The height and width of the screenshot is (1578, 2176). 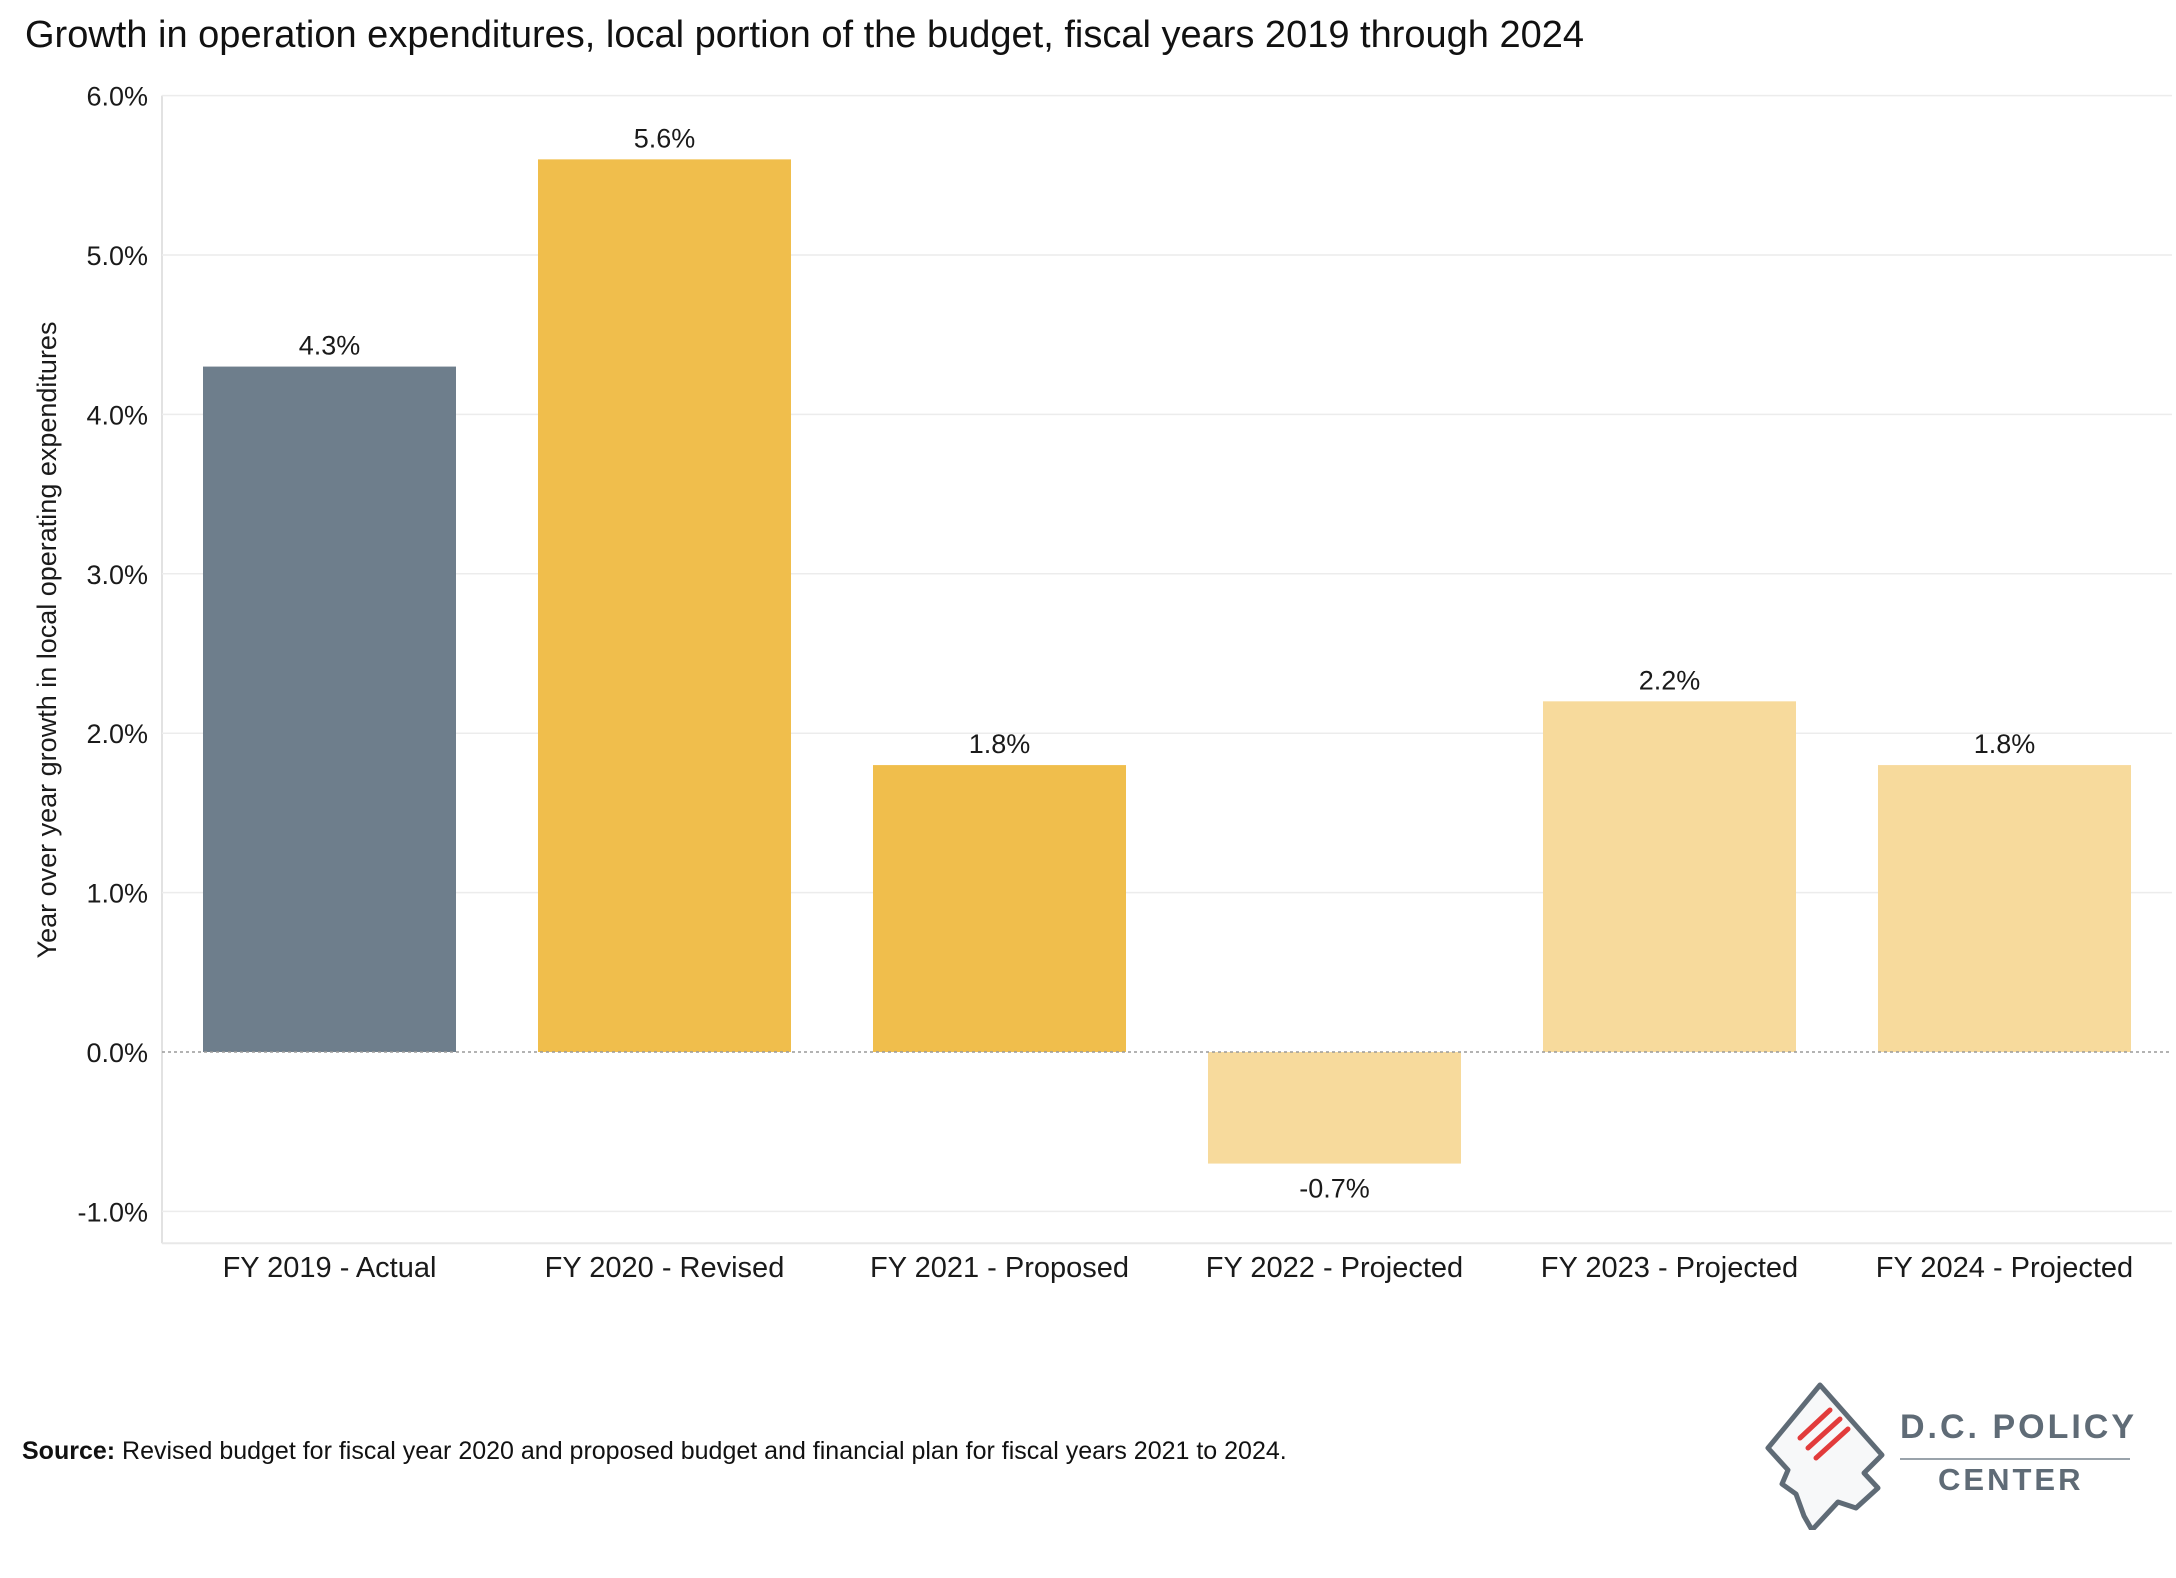 What do you see at coordinates (117, 734) in the screenshot?
I see `y-tick-label: 2.0%` at bounding box center [117, 734].